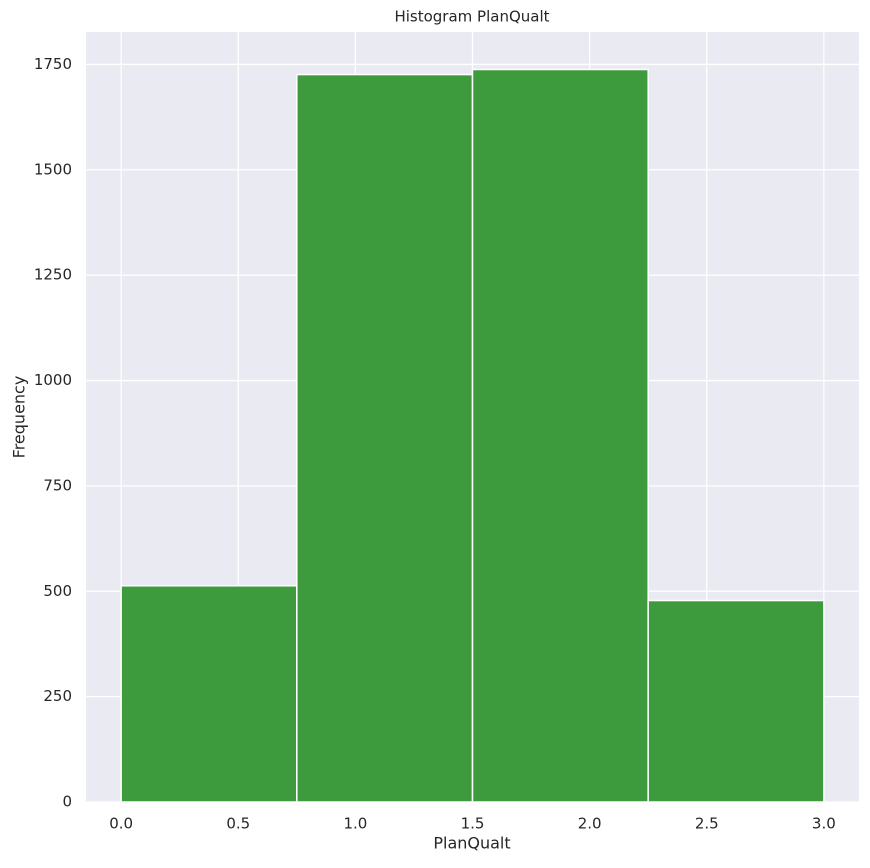 The width and height of the screenshot is (870, 868). I want to click on x-tick-label: 0.5, so click(238, 824).